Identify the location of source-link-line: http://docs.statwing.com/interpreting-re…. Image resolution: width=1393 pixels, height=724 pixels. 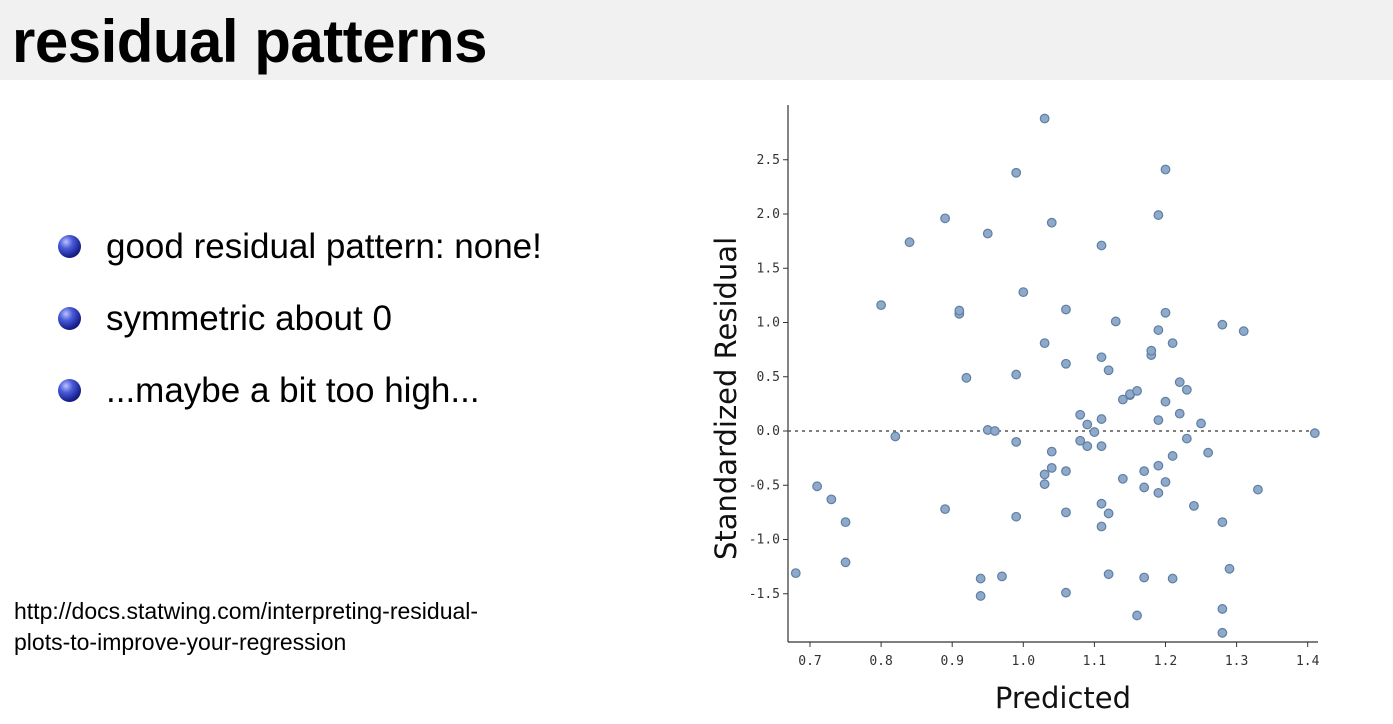
(246, 611).